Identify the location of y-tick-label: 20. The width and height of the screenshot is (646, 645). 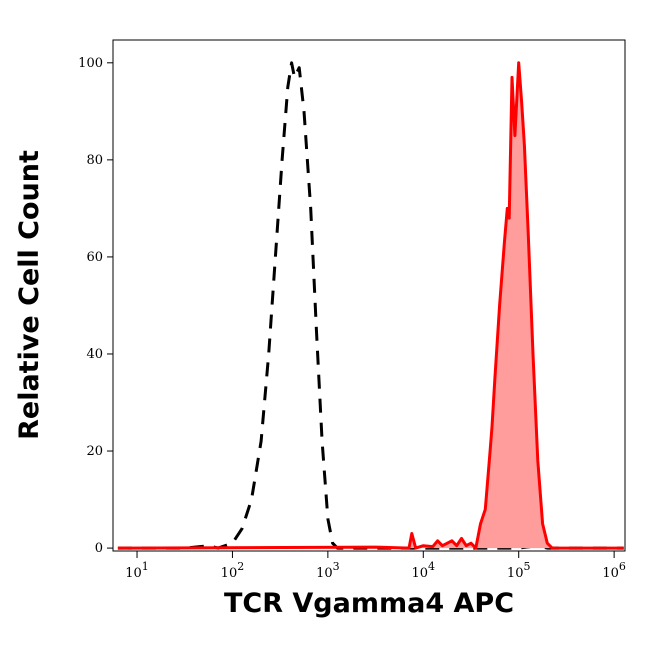
(94, 451).